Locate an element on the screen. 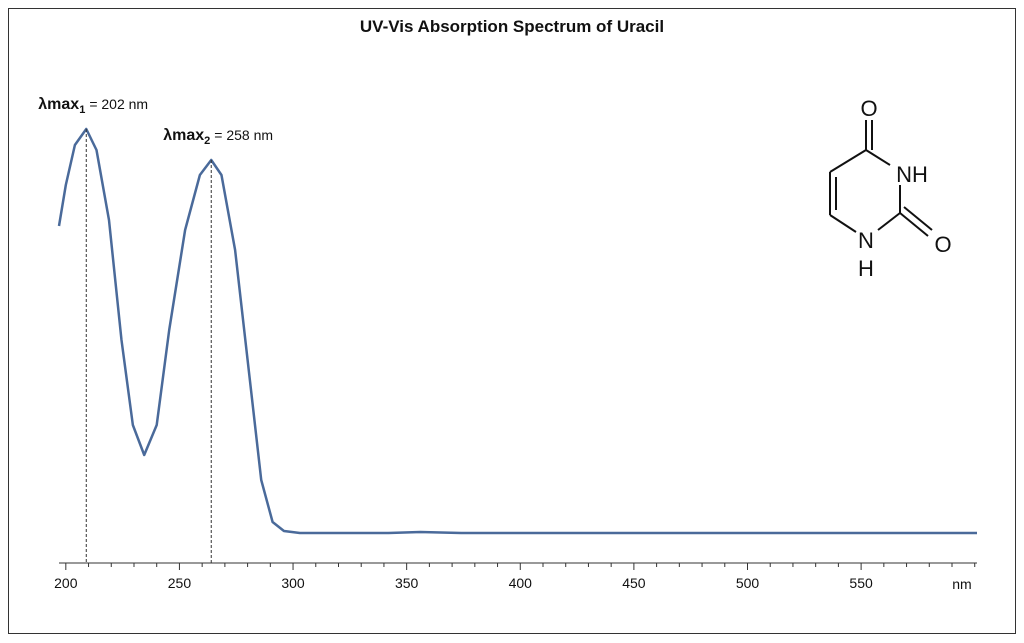 The height and width of the screenshot is (643, 1024). annotation-text: = 202 nm is located at coordinates (118, 104).